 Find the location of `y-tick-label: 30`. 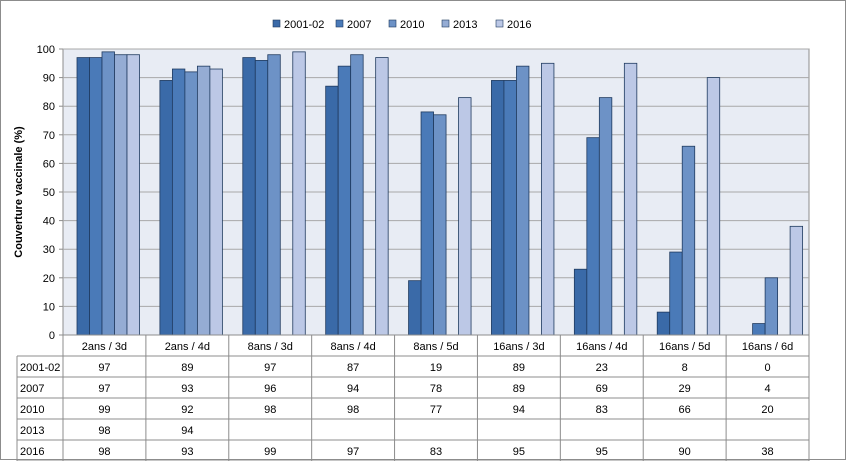

y-tick-label: 30 is located at coordinates (49, 250).